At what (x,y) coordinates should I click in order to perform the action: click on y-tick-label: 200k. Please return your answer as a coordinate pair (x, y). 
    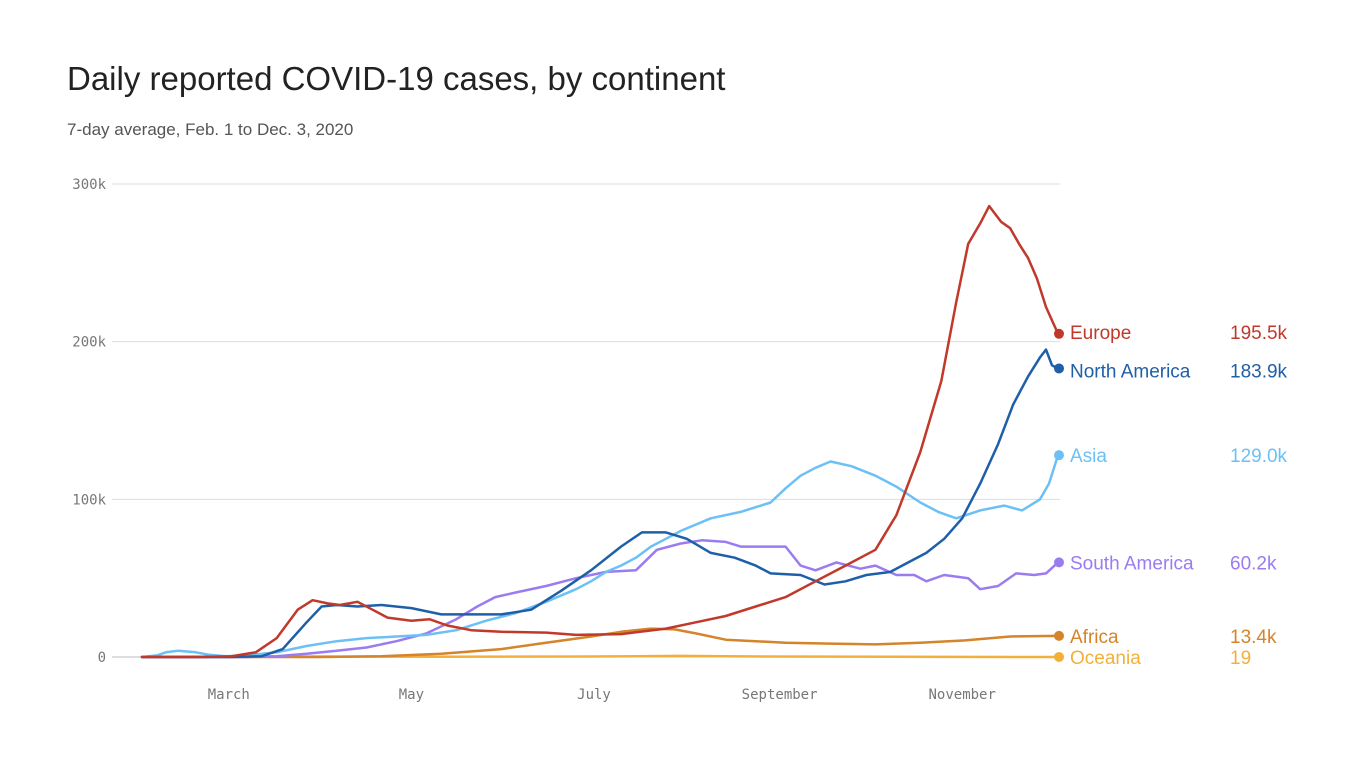
    Looking at the image, I should click on (89, 343).